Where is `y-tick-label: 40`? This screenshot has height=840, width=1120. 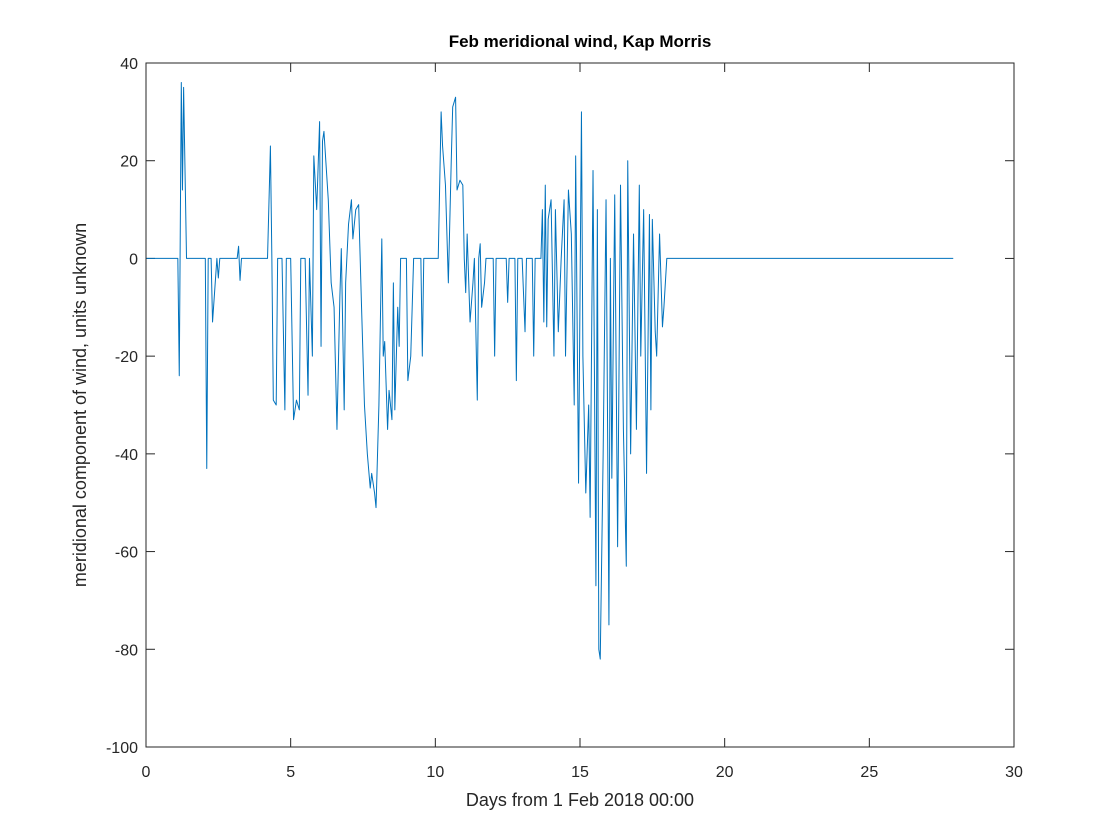
y-tick-label: 40 is located at coordinates (129, 64).